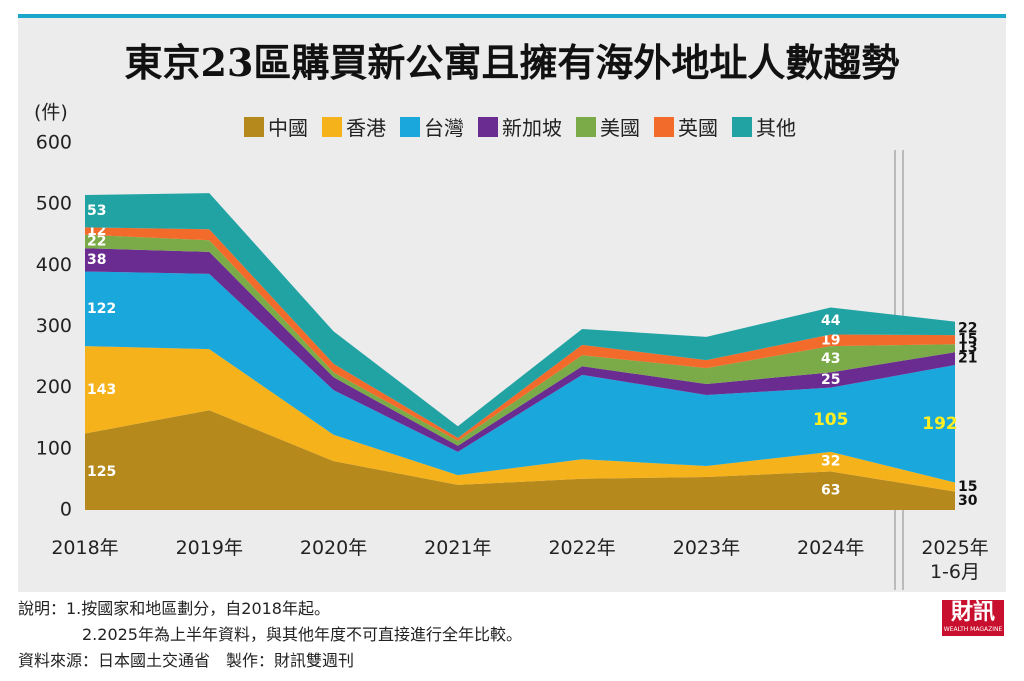 The height and width of the screenshot is (681, 1024). What do you see at coordinates (776, 128) in the screenshot?
I see `legend-label: 其他` at bounding box center [776, 128].